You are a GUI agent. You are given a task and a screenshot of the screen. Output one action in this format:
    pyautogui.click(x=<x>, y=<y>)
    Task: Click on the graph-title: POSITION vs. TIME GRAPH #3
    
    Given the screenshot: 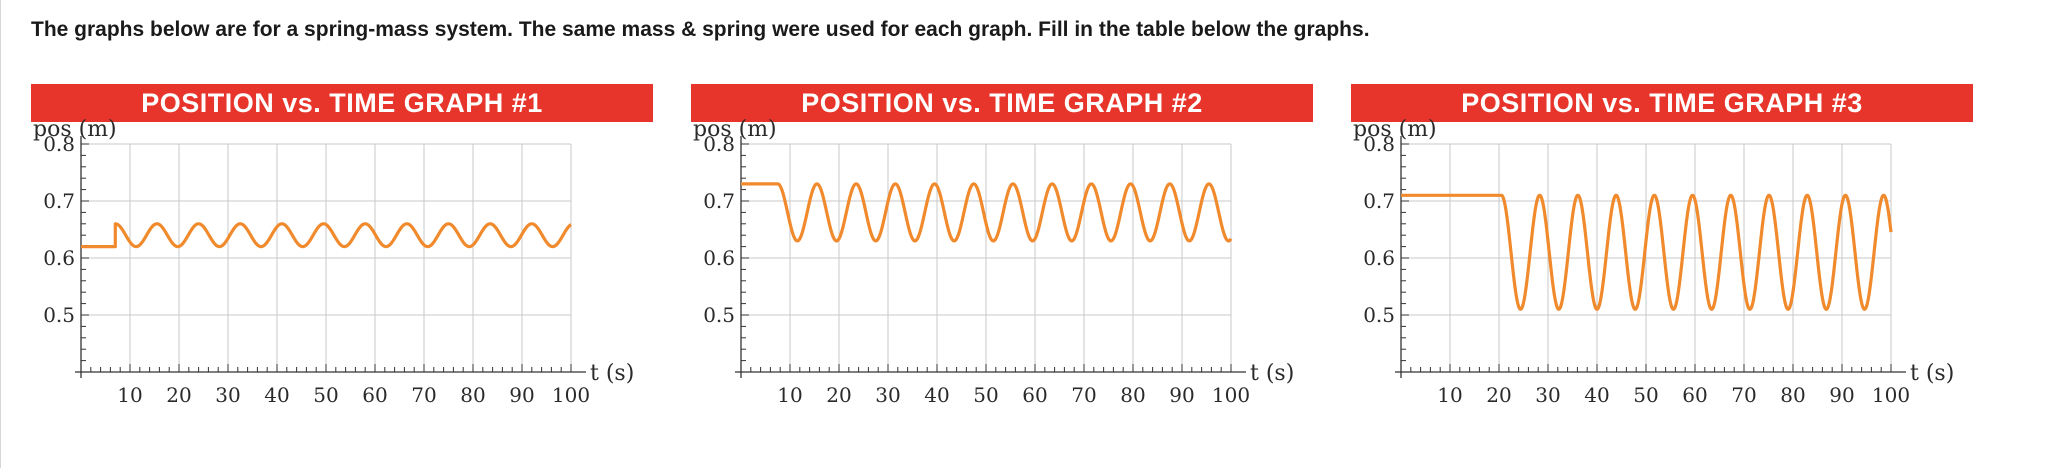 What is the action you would take?
    pyautogui.click(x=1662, y=103)
    